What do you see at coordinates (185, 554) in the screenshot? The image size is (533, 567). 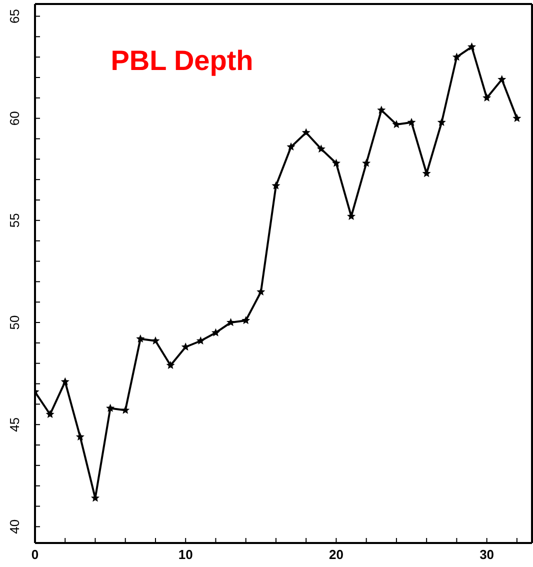 I see `x-tick-label: 10` at bounding box center [185, 554].